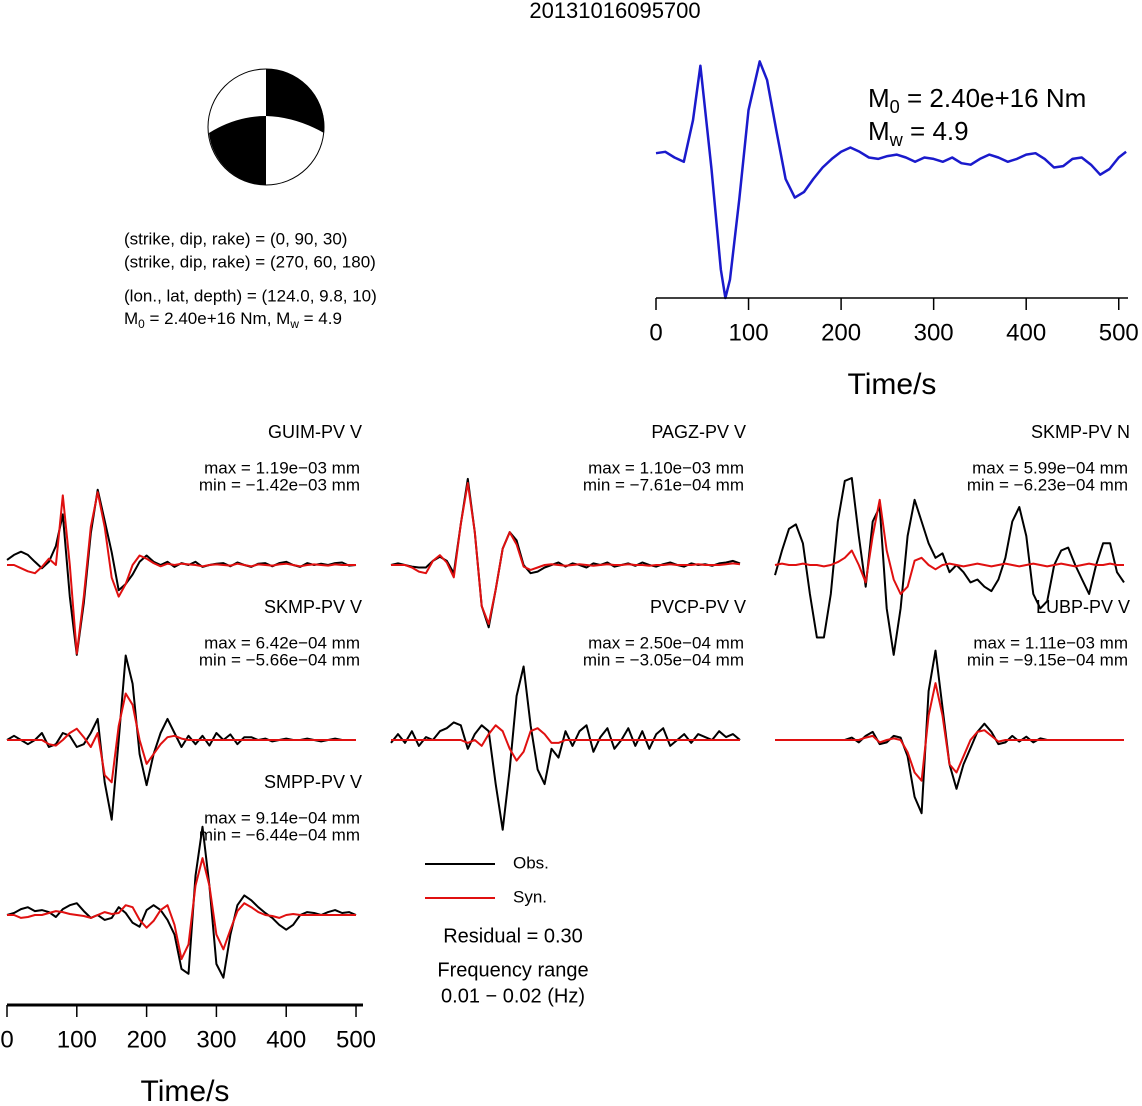  Describe the element at coordinates (1050, 467) in the screenshot. I see `max-label: max = 5.99e−04 mm` at that location.